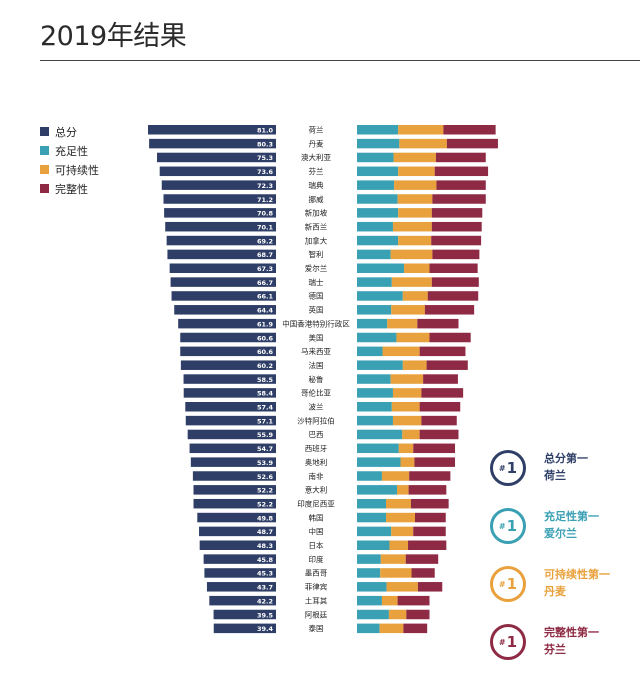 The image size is (640, 678). I want to click on total-score-label: 52.6, so click(265, 477).